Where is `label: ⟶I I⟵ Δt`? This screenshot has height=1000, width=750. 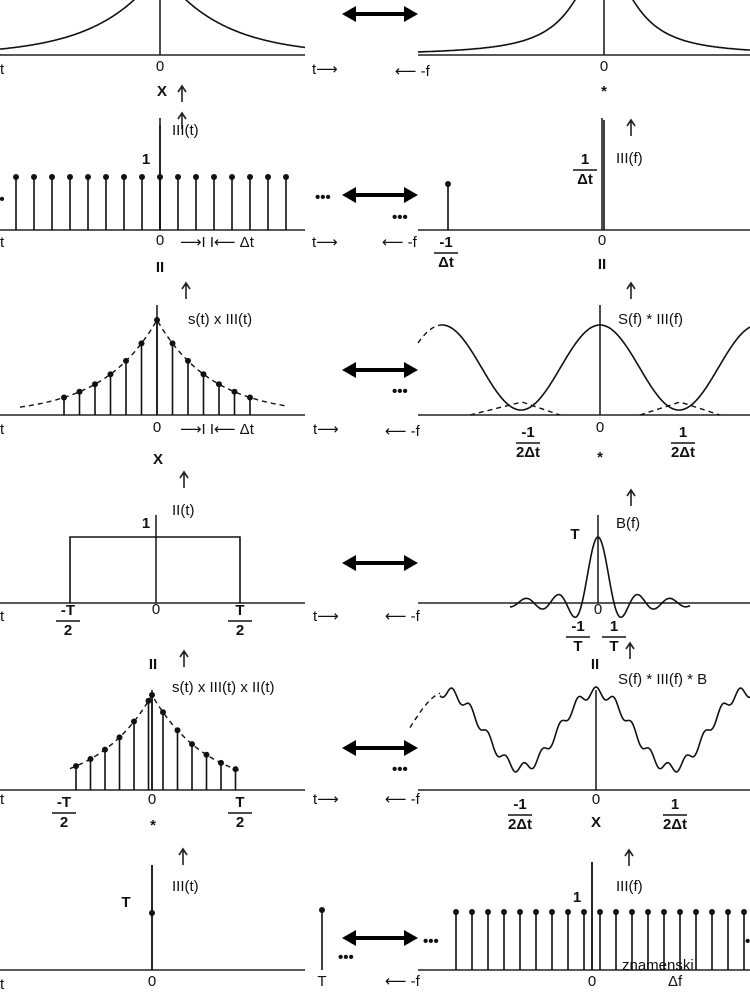 label: ⟶I I⟵ Δt is located at coordinates (217, 242).